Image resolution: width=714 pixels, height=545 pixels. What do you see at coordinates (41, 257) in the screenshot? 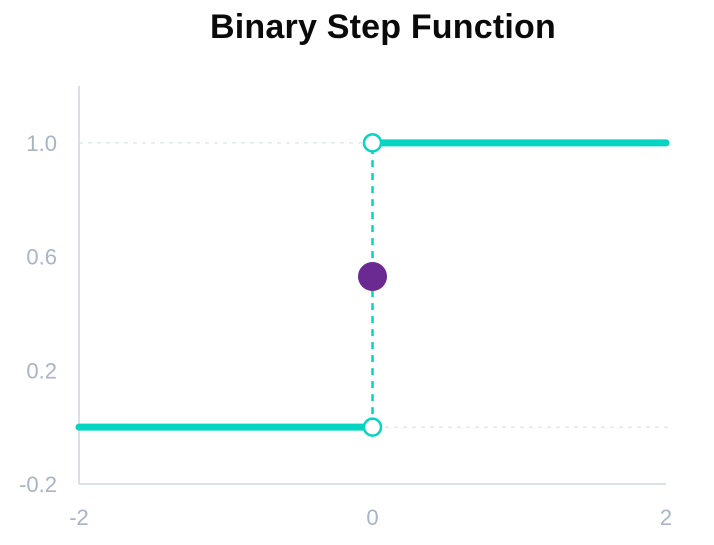
I see `y-tick-label: 0.6` at bounding box center [41, 257].